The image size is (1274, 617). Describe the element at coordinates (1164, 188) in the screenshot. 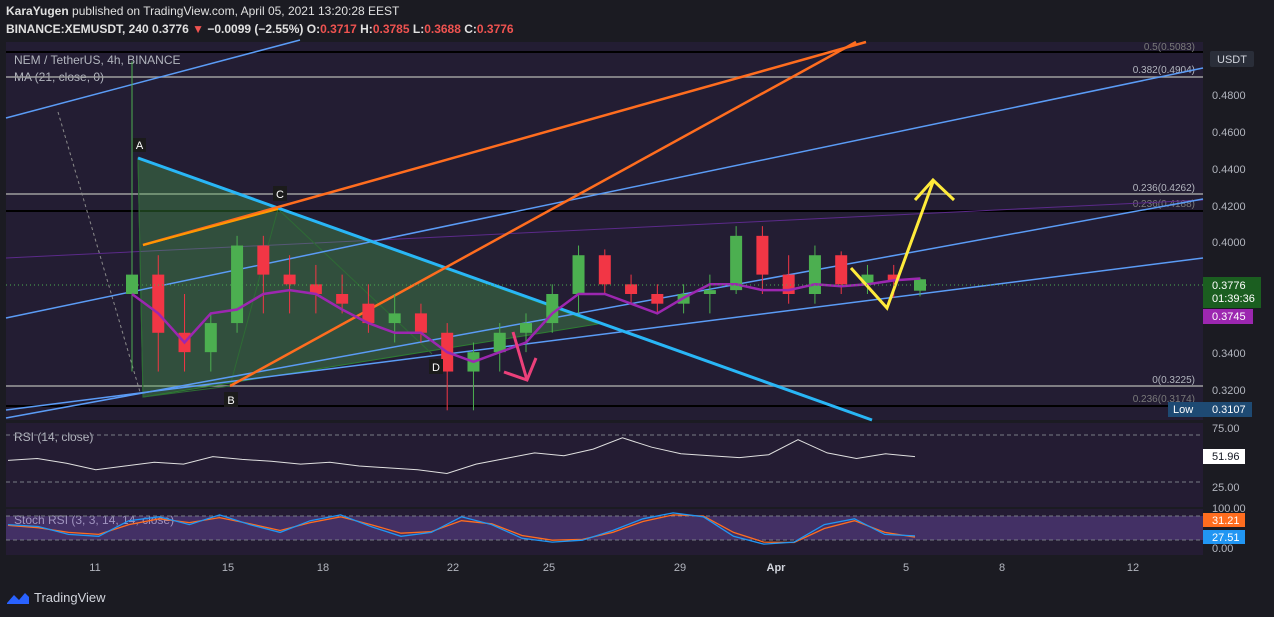

I see `fib-label-0236a: 0.236(0.4262)` at that location.